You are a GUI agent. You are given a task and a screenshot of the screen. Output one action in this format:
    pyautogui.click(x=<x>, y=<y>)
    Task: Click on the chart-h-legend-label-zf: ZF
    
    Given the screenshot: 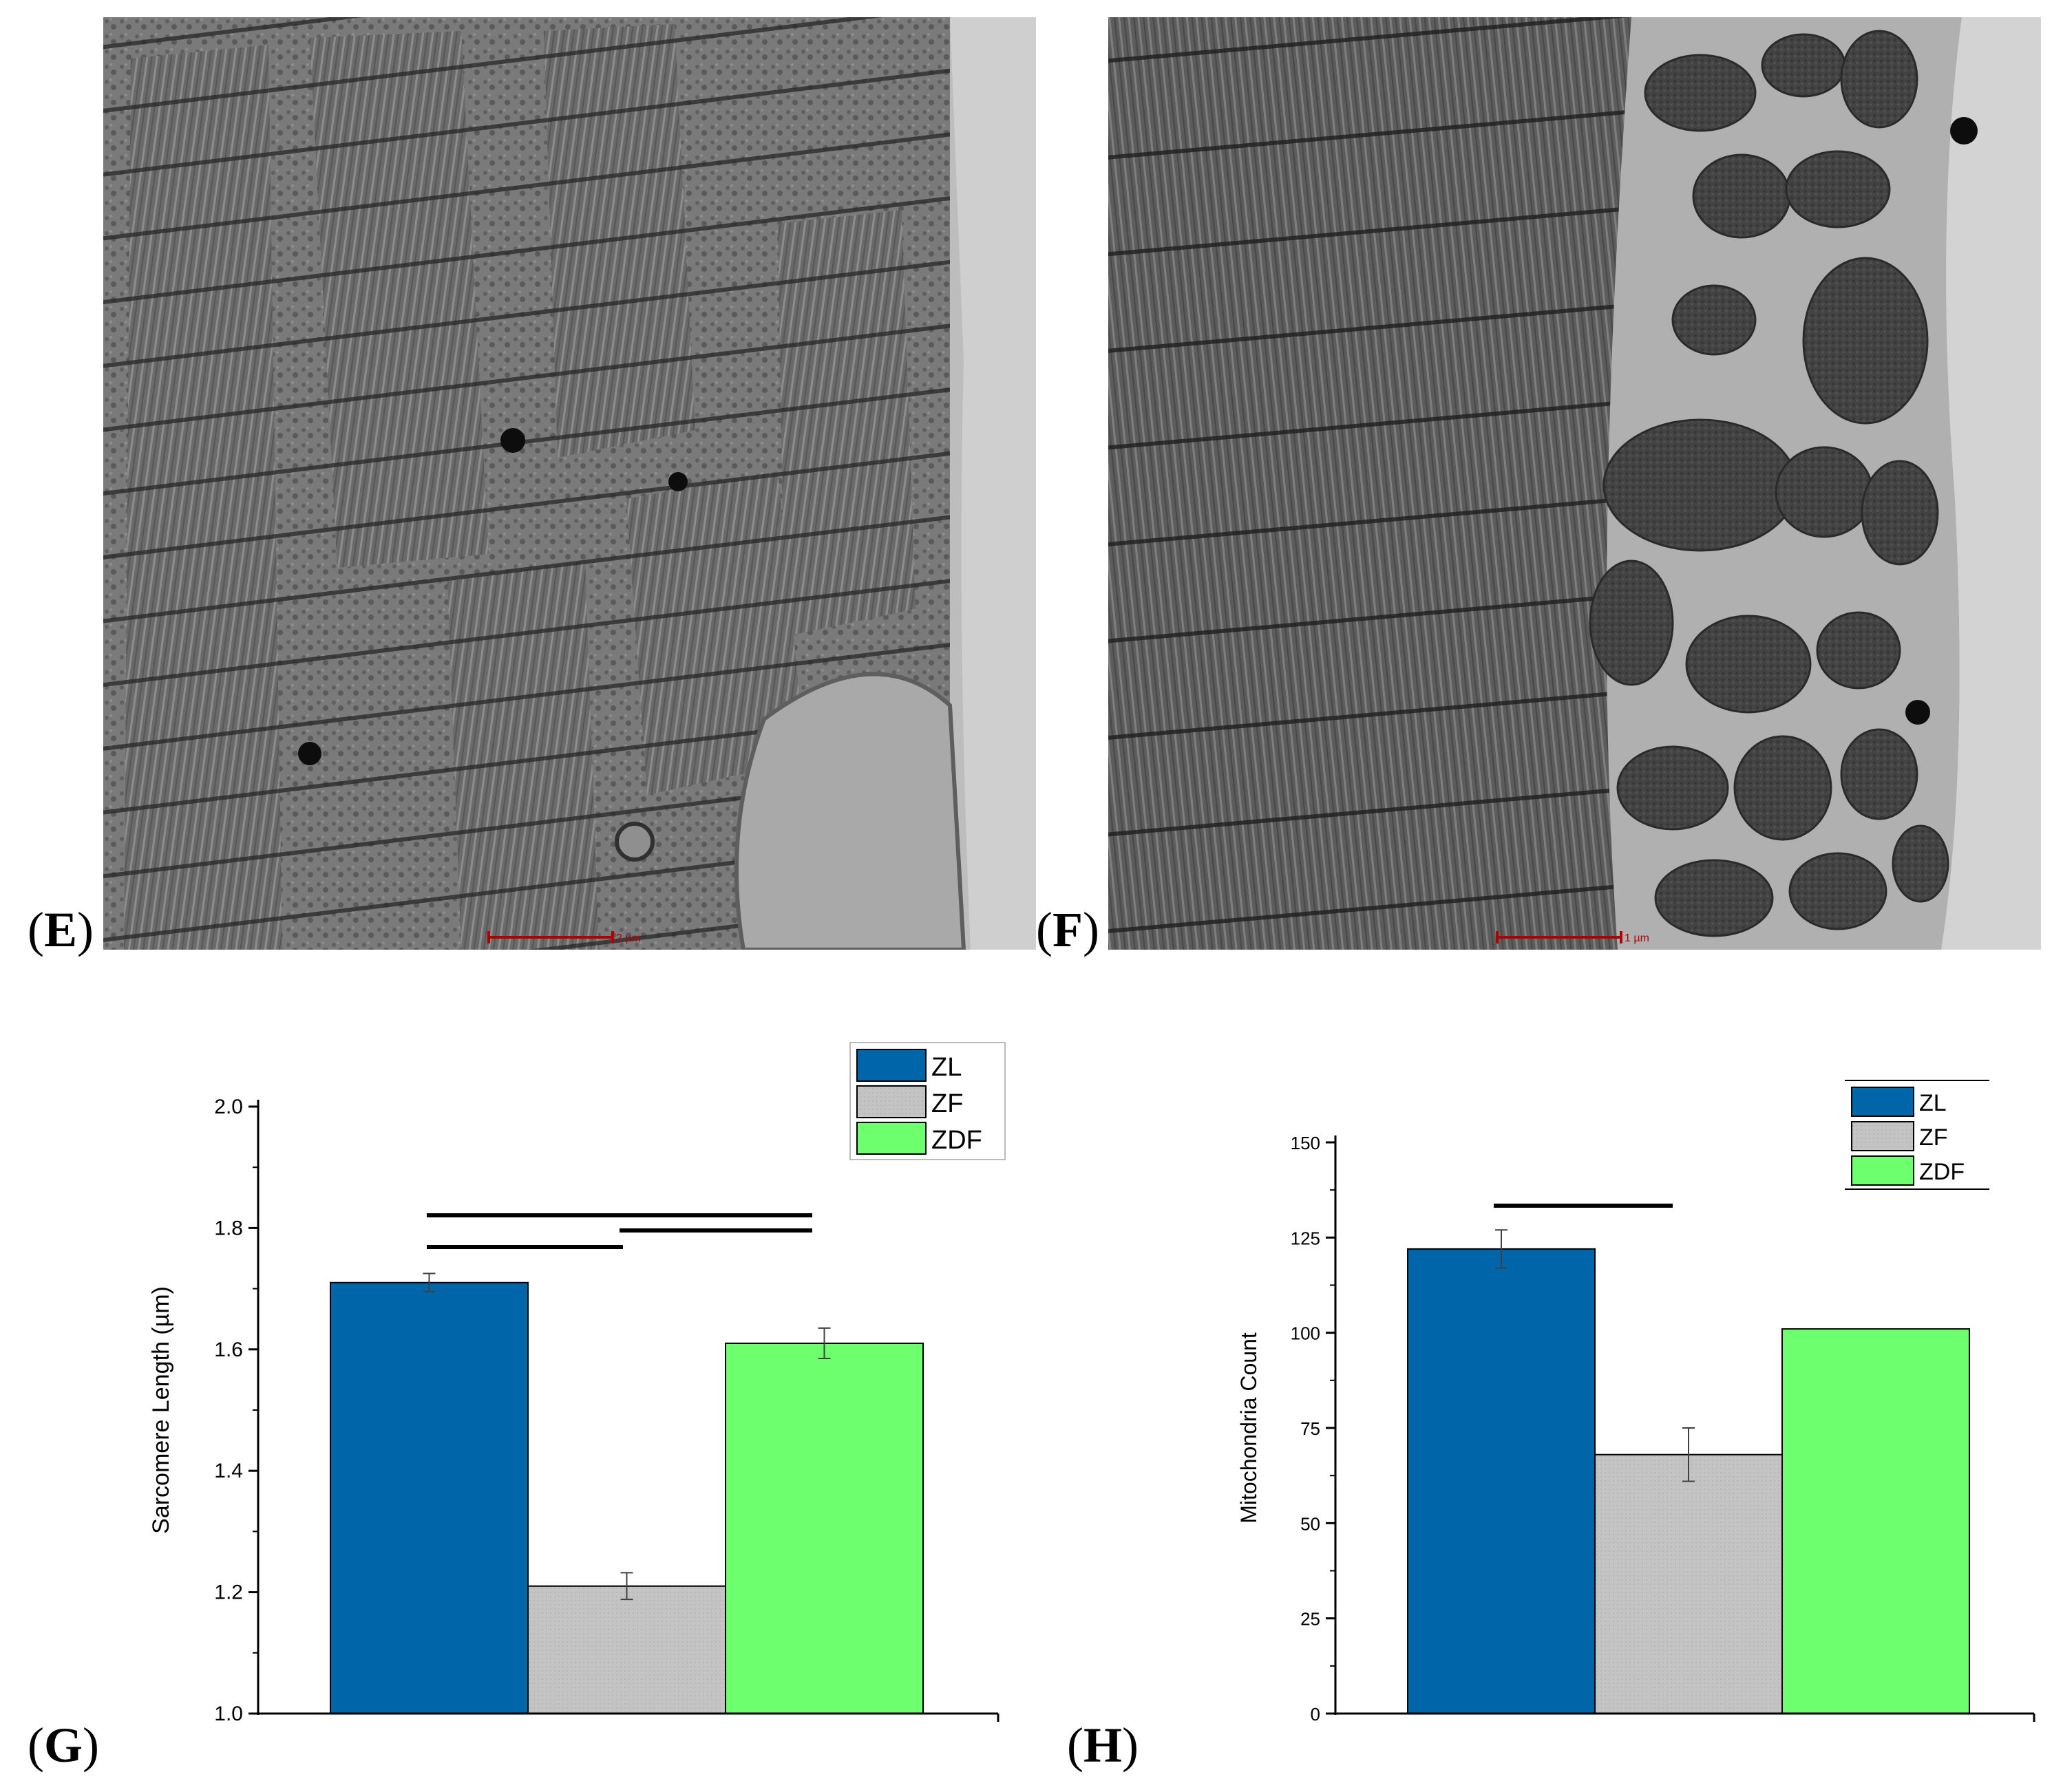 What is the action you would take?
    pyautogui.click(x=1933, y=1137)
    